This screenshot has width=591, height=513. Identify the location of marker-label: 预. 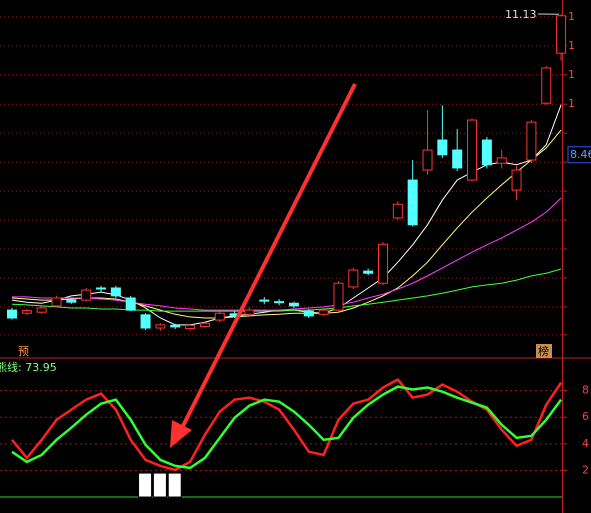
(23, 351).